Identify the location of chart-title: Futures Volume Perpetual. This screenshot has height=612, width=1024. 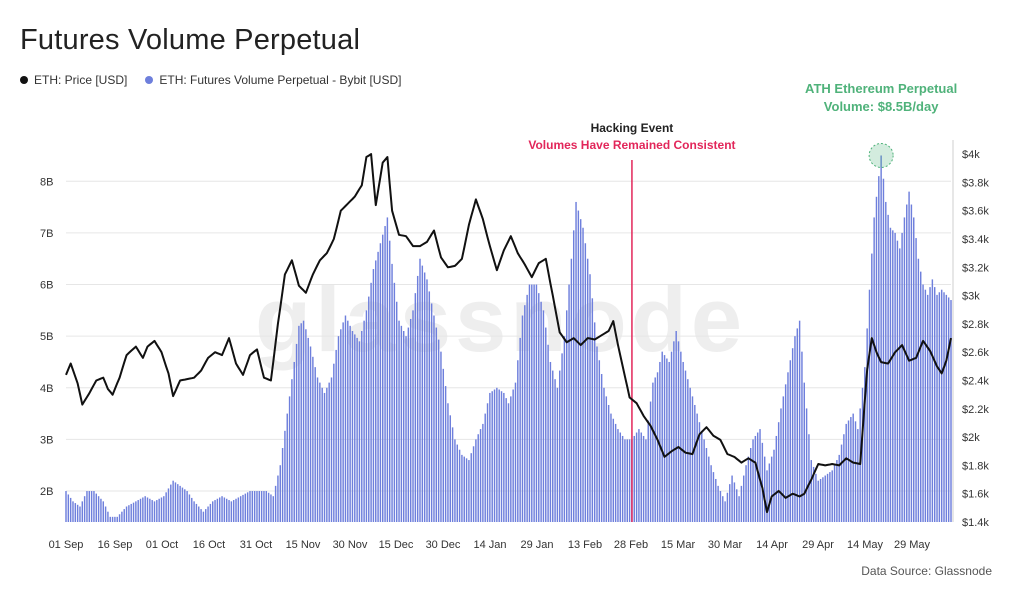
(190, 40).